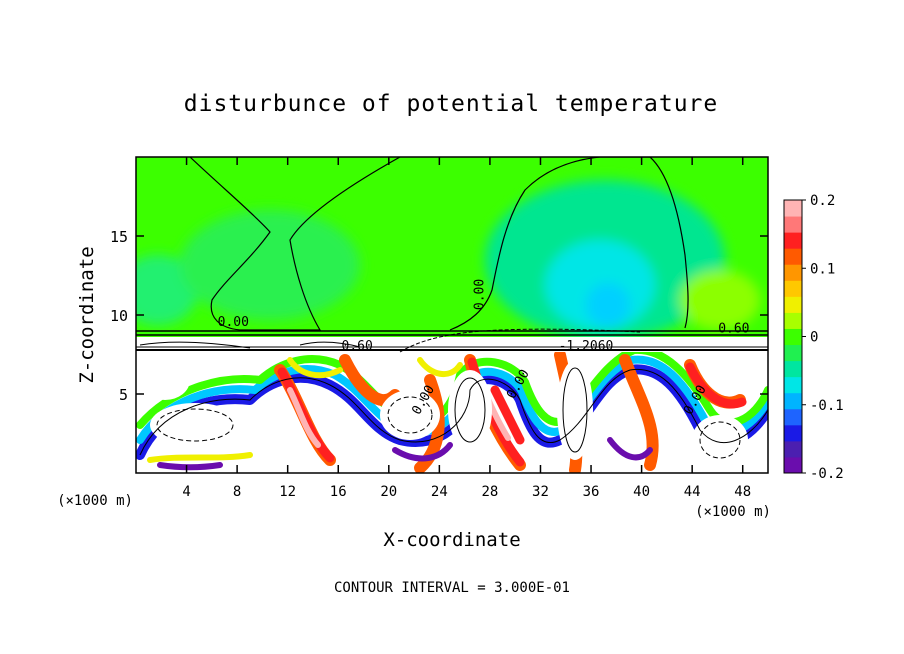 The image size is (904, 654). Describe the element at coordinates (452, 344) in the screenshot. I see `inversion-band` at that location.